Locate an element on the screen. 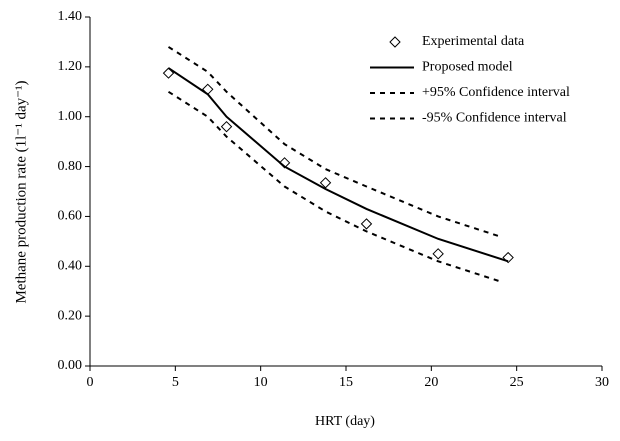  y-tick-label: 1.40 is located at coordinates (70, 16).